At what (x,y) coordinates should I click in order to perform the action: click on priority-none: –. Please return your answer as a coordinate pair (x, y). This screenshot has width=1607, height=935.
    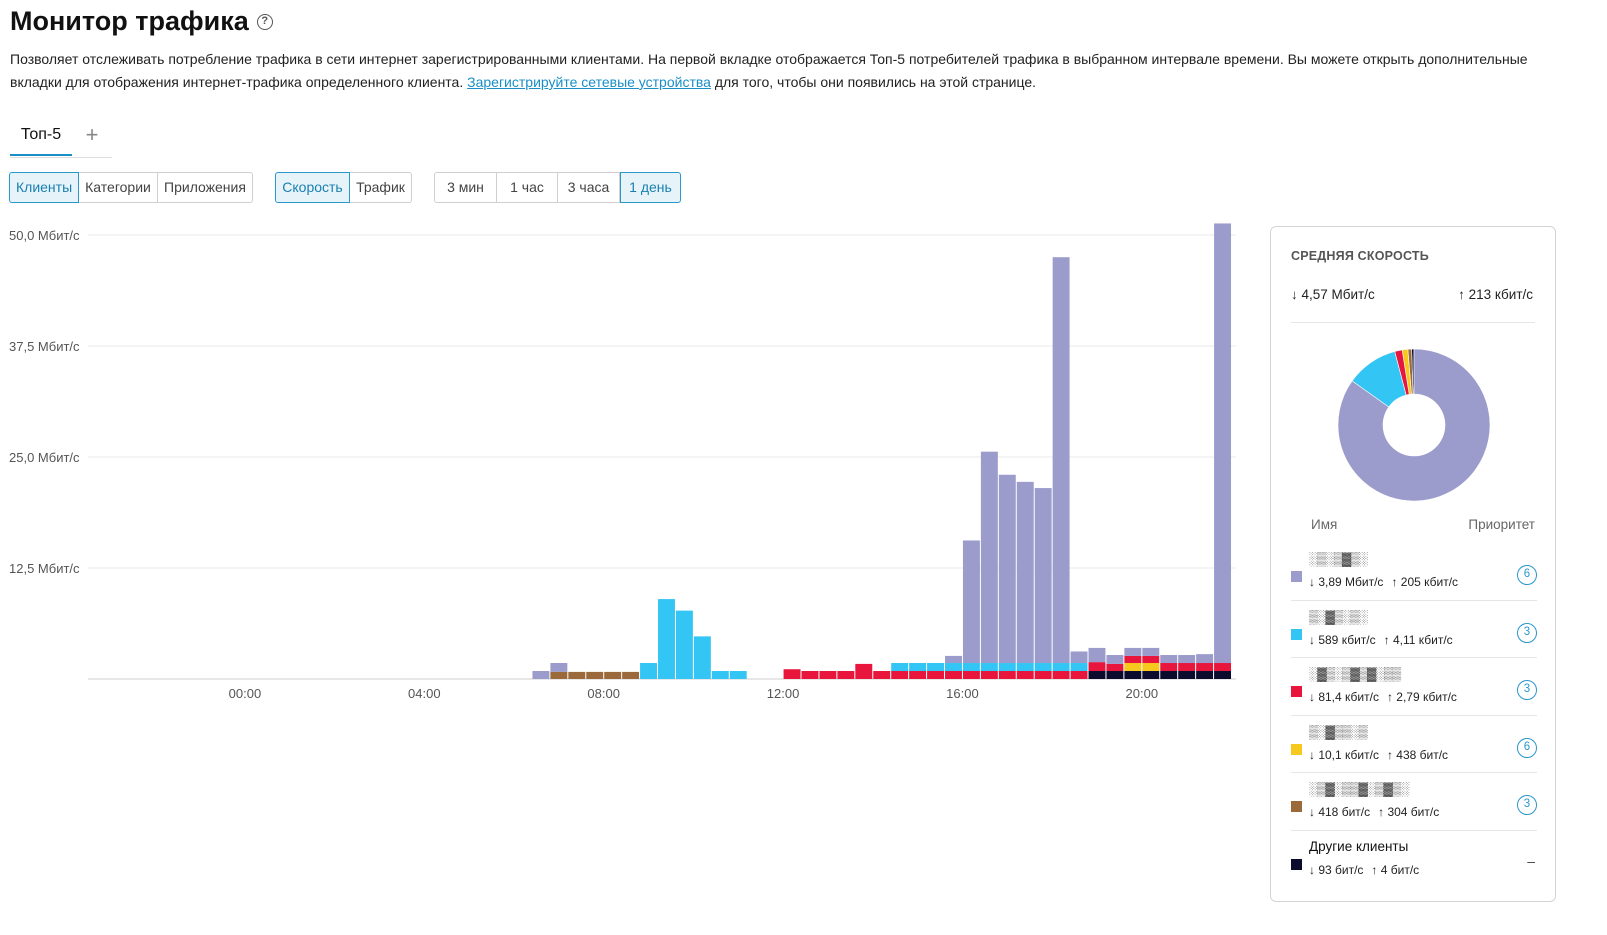
    Looking at the image, I should click on (1531, 860).